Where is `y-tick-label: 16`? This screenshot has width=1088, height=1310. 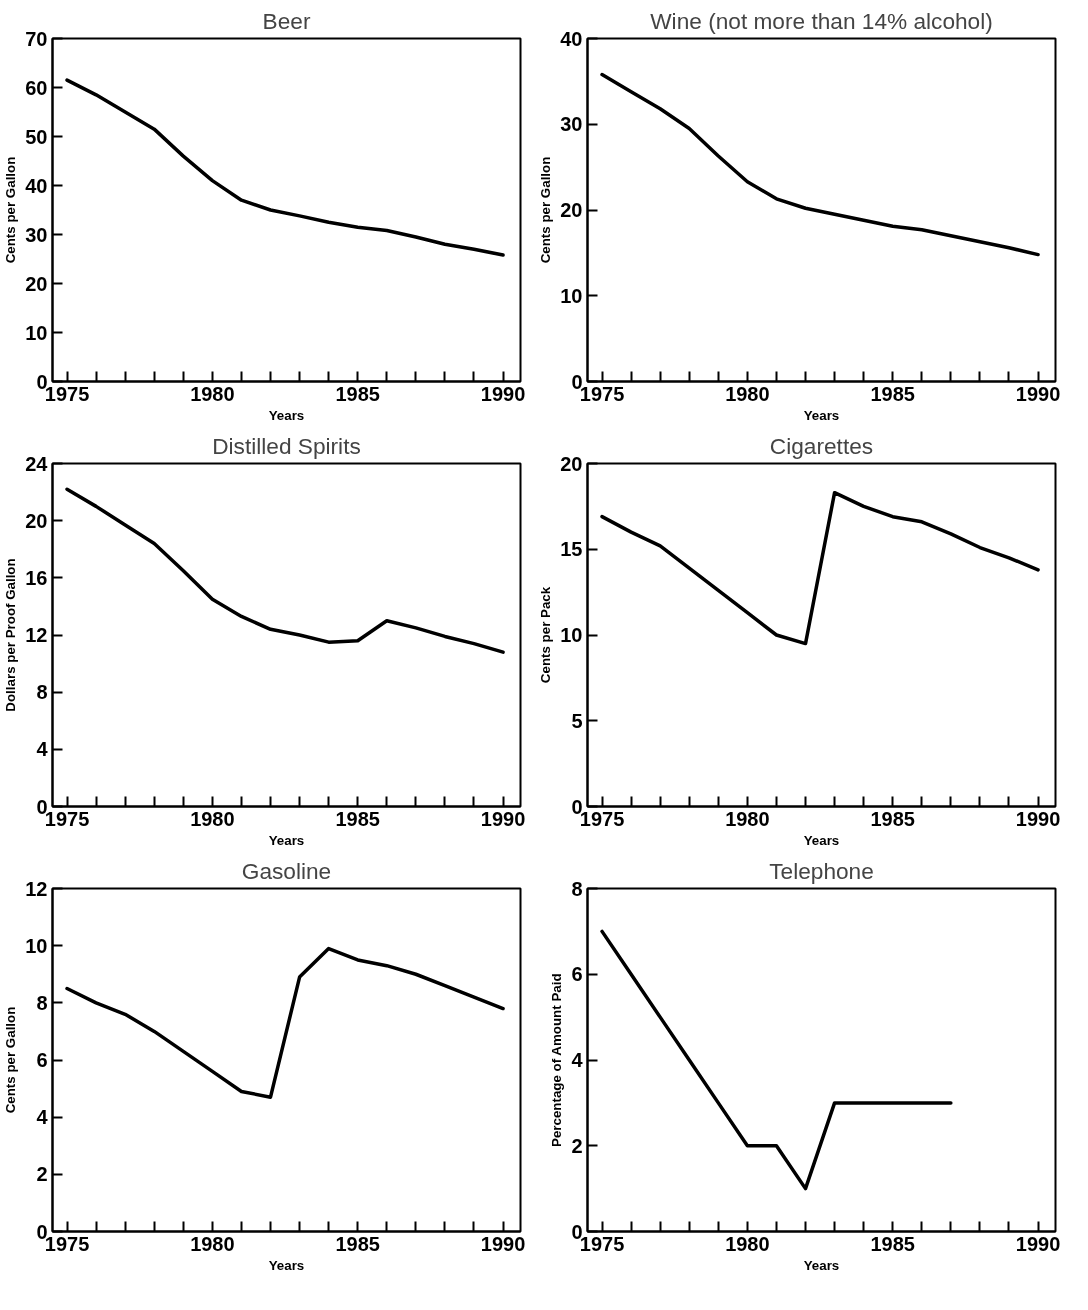 y-tick-label: 16 is located at coordinates (36, 577).